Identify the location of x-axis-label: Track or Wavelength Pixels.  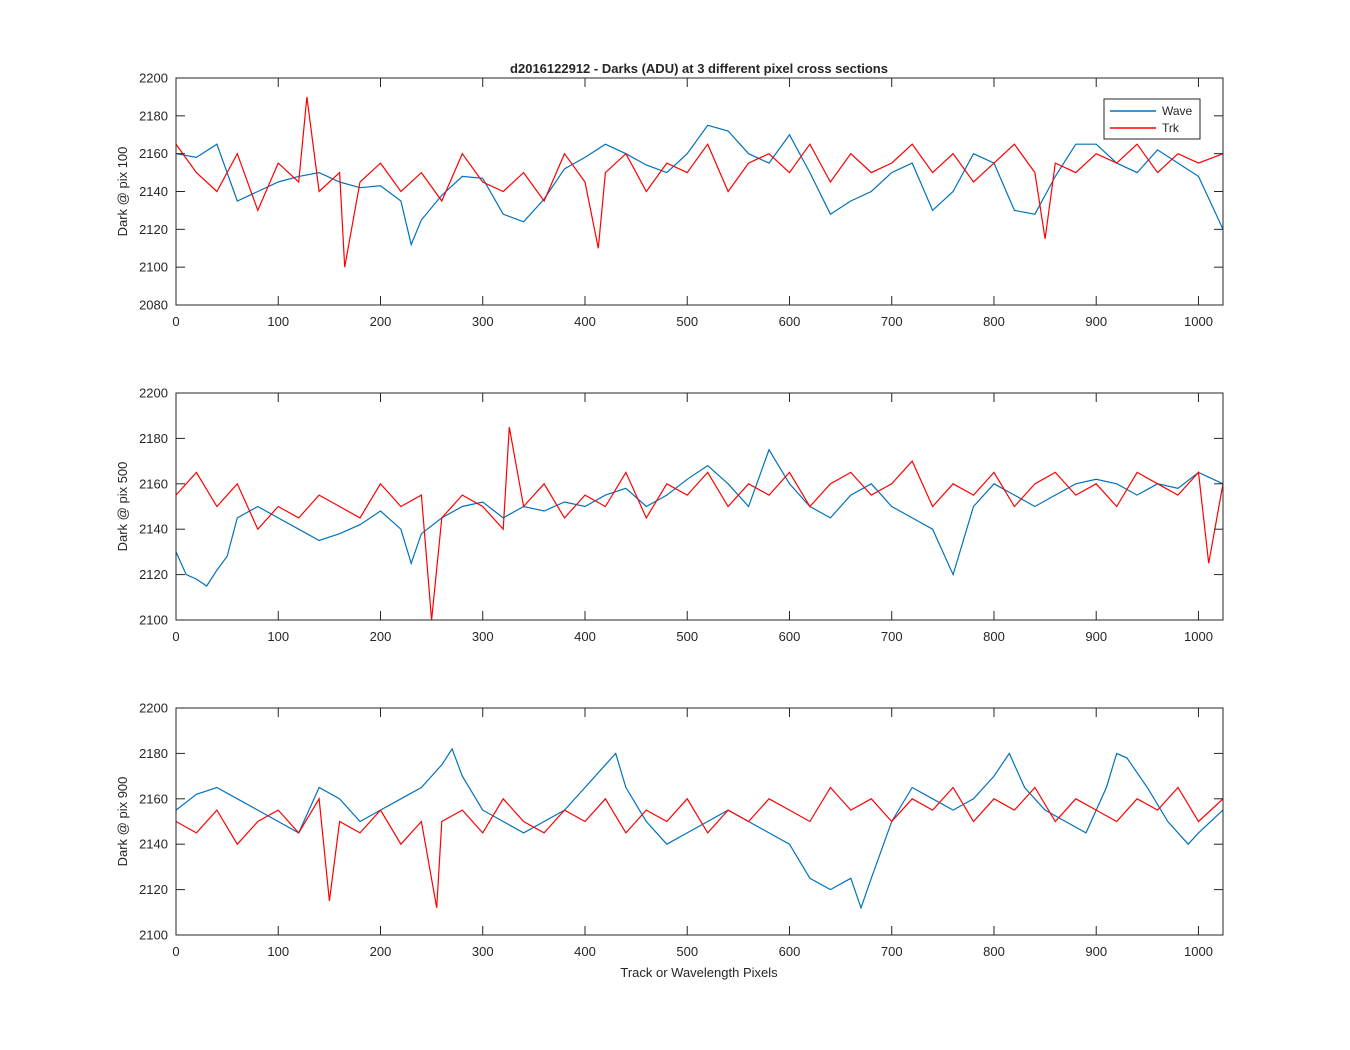
(699, 972).